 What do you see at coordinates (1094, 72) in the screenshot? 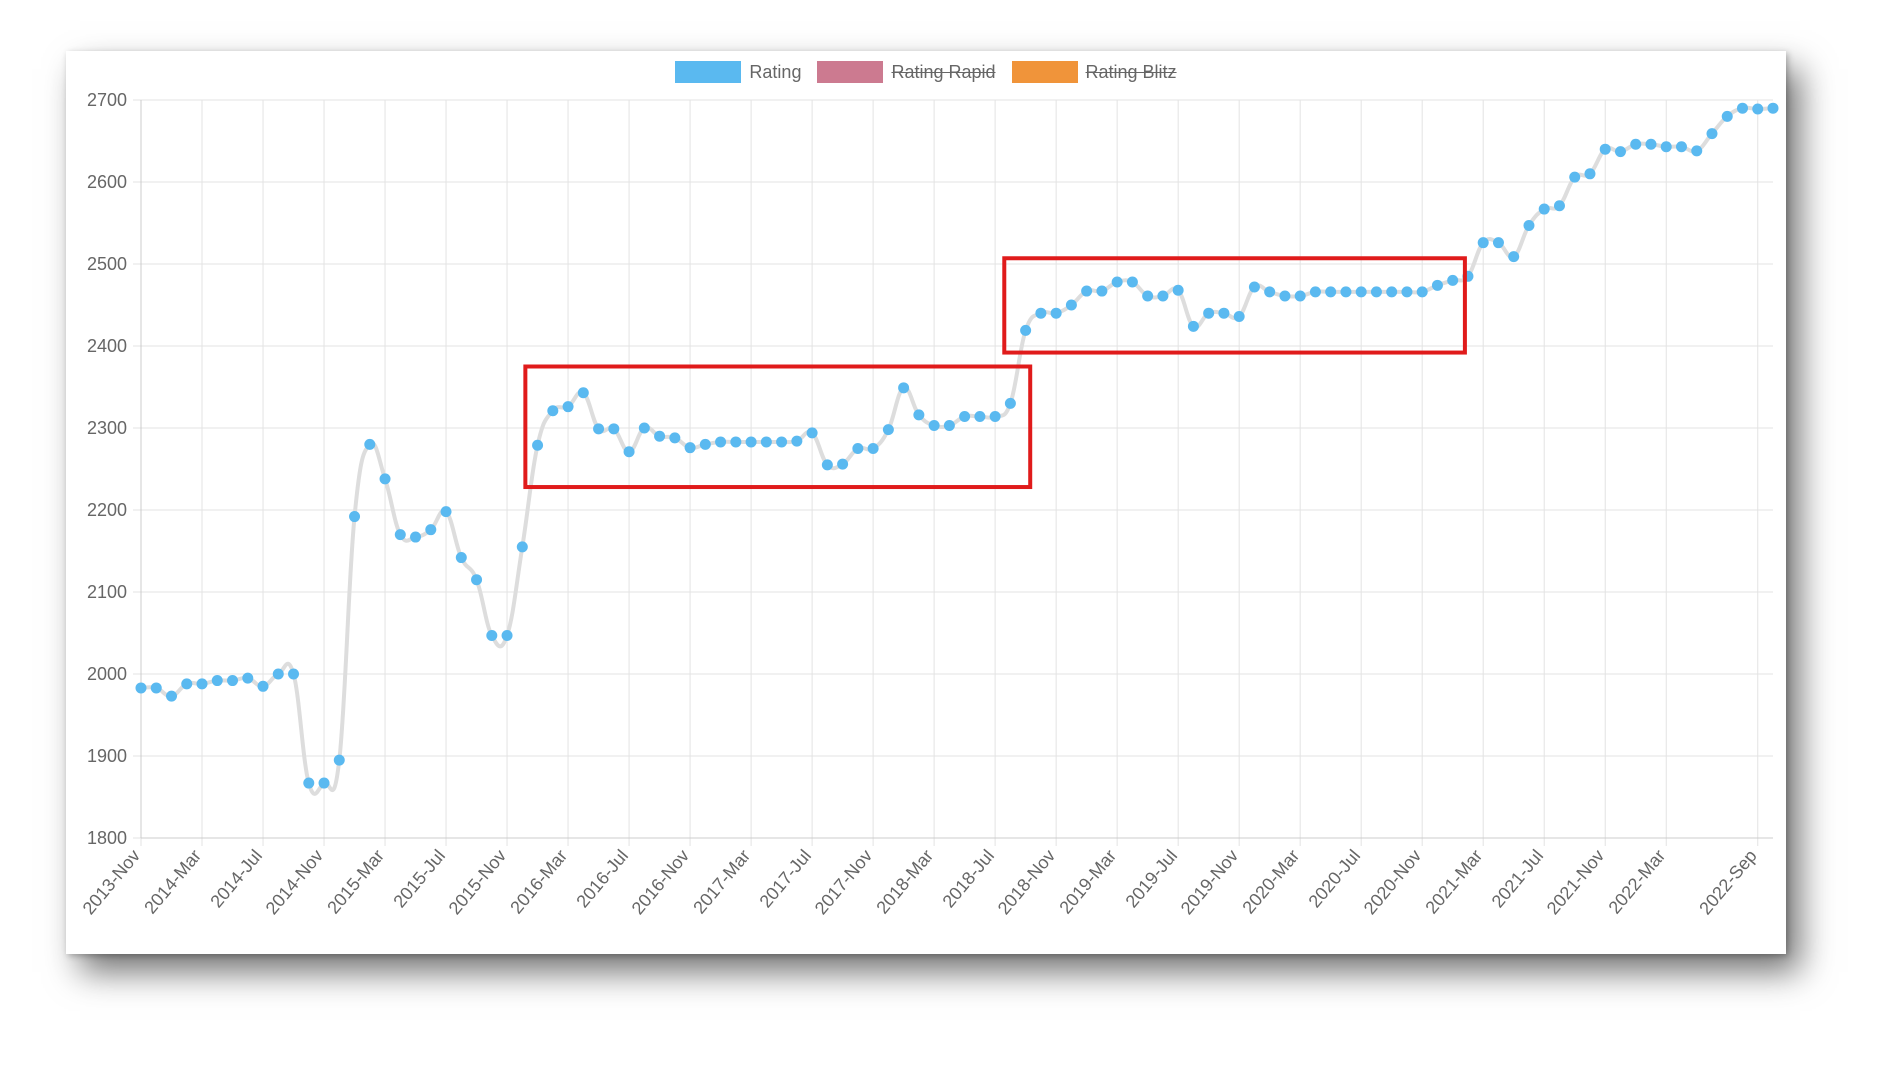
I see `legend-item-rating-blitz: Rating Blitz` at bounding box center [1094, 72].